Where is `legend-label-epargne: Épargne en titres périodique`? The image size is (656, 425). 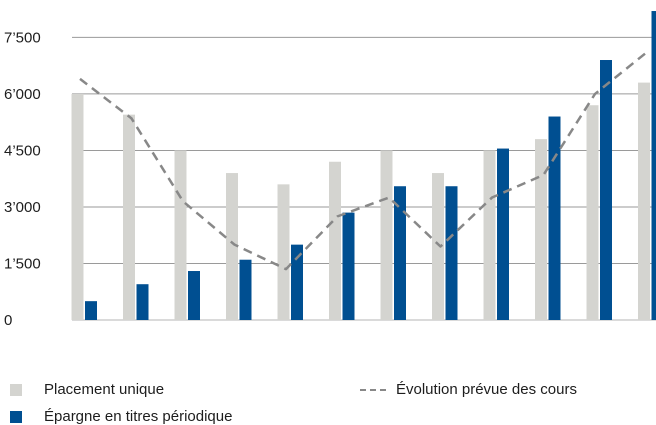
legend-label-epargne: Épargne en titres périodique is located at coordinates (138, 416).